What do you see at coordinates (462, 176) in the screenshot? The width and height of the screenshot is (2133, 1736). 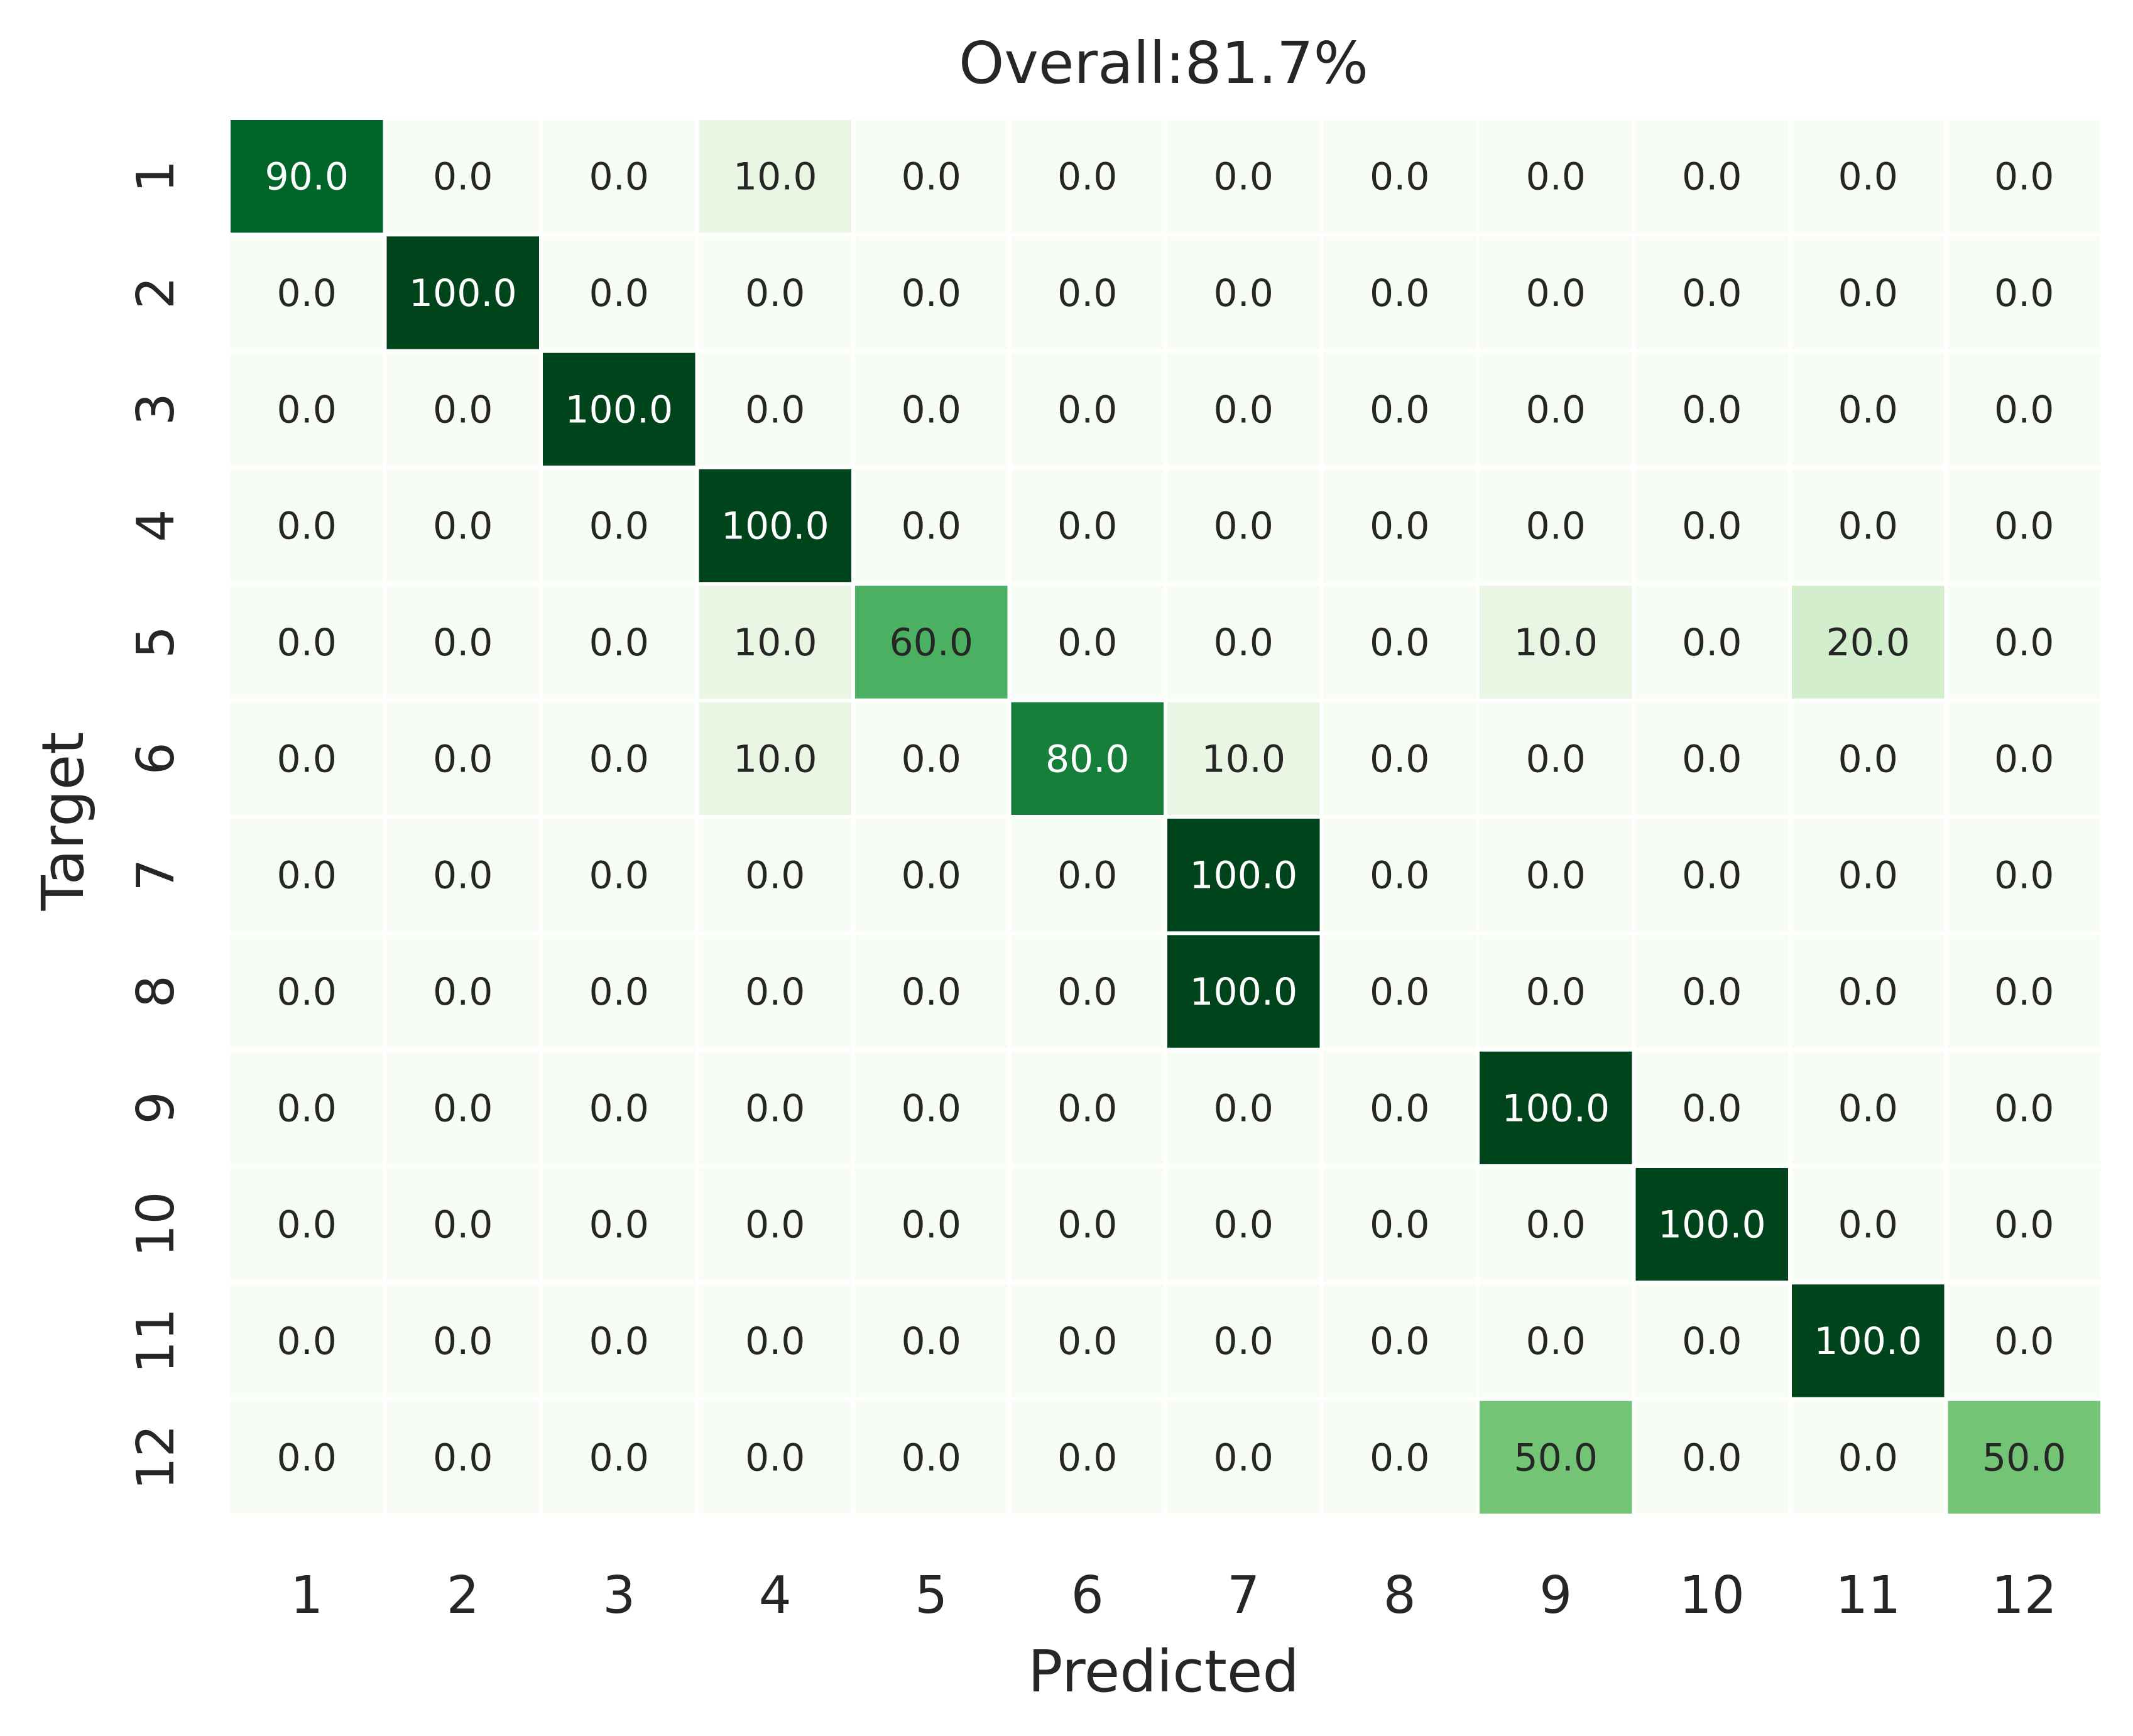 I see `heatmap-cell-r1-c2` at bounding box center [462, 176].